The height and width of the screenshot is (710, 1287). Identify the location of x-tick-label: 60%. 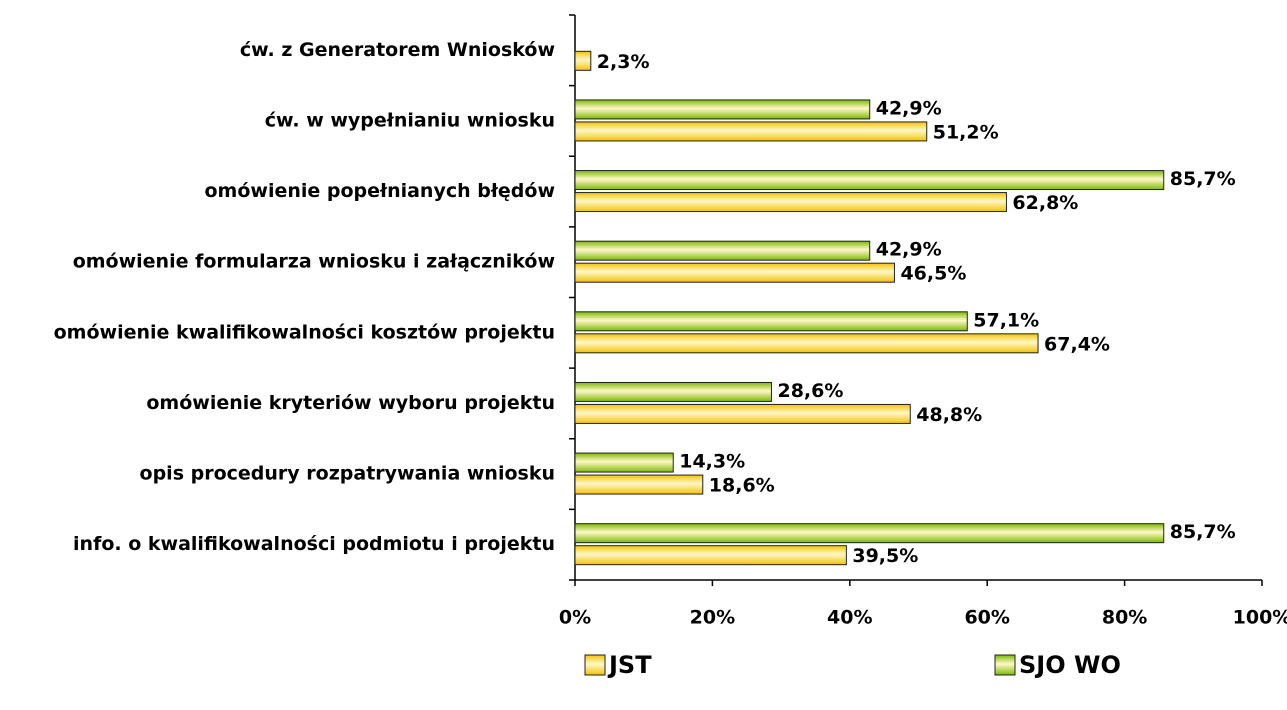
(986, 618).